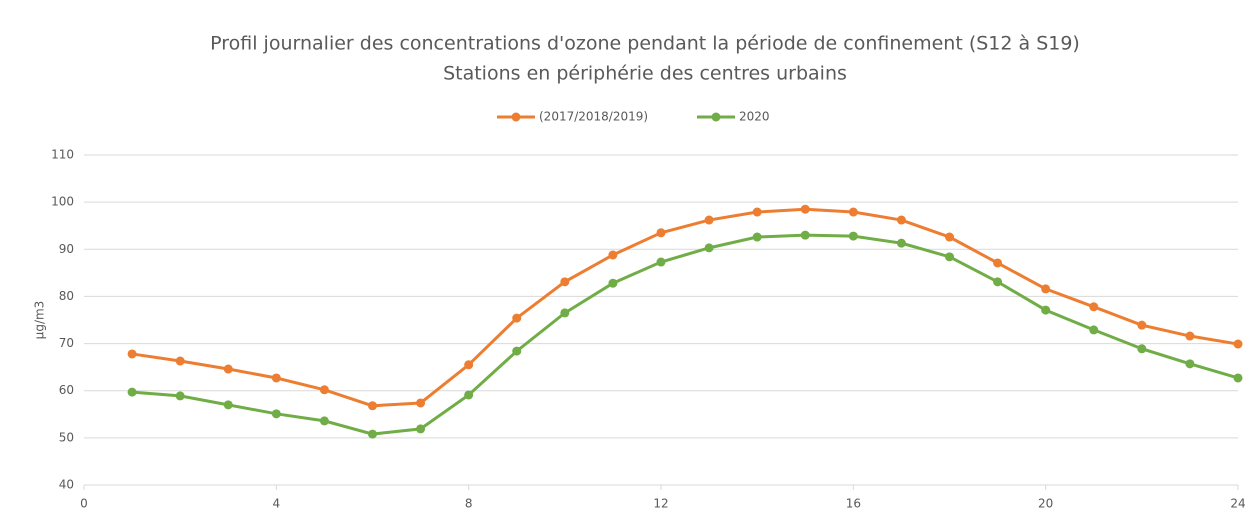  I want to click on y-tick-label: 60, so click(66, 390).